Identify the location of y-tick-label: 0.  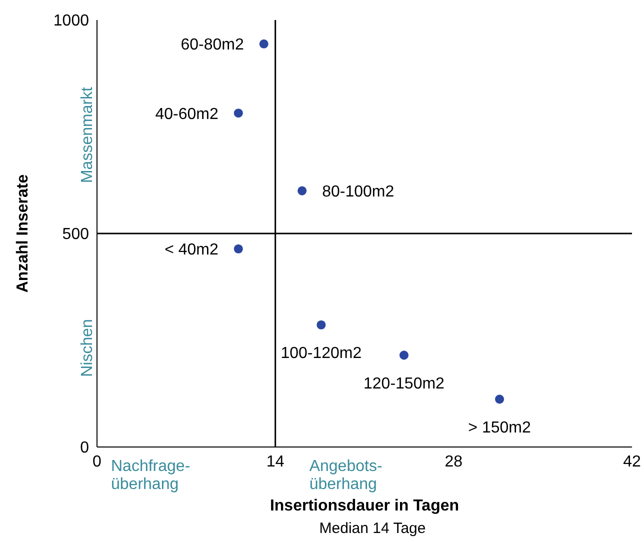
(85, 448).